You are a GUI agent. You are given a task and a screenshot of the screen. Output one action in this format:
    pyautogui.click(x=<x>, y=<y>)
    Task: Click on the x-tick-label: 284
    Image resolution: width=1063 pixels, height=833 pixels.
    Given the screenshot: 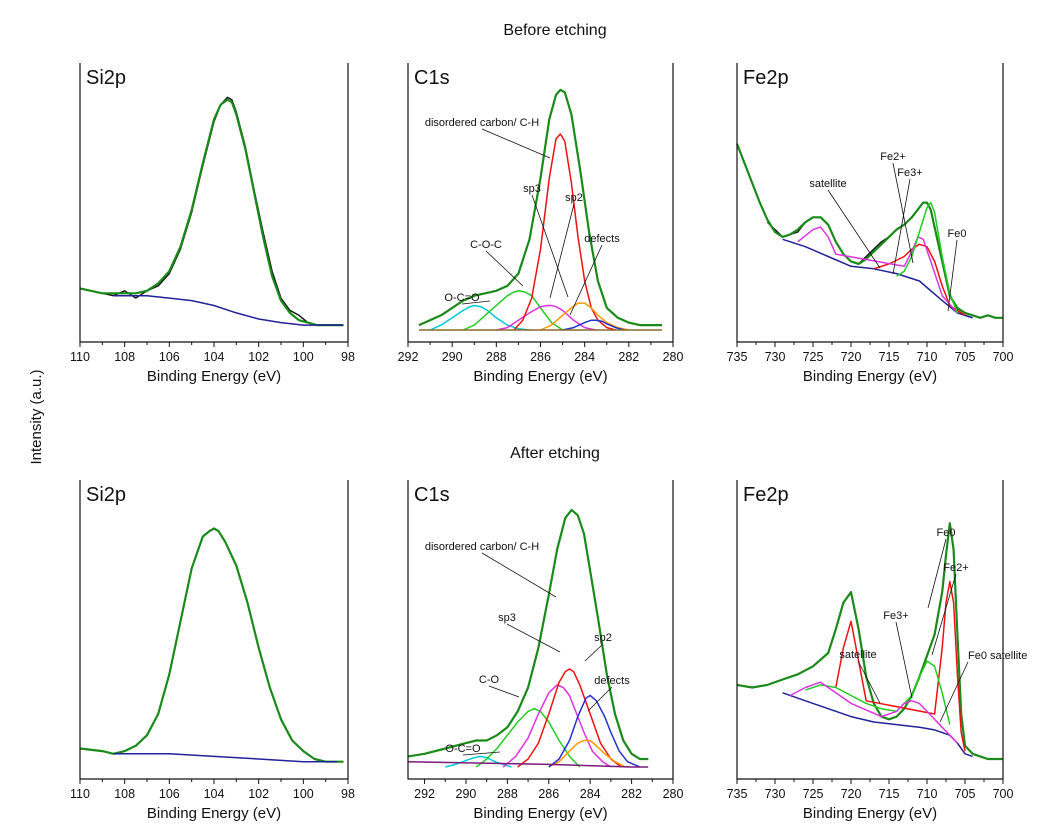 What is the action you would take?
    pyautogui.click(x=584, y=357)
    